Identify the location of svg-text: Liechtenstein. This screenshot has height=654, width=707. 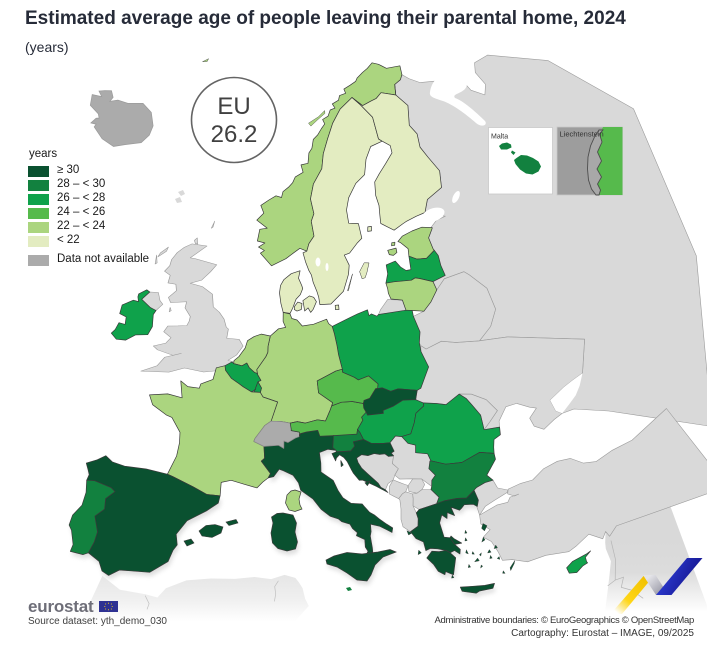
(582, 134).